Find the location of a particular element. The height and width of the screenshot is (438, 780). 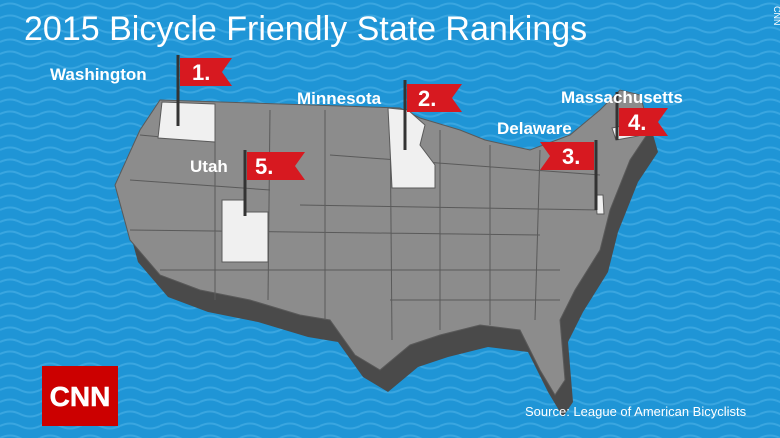

washington-state is located at coordinates (186, 122).